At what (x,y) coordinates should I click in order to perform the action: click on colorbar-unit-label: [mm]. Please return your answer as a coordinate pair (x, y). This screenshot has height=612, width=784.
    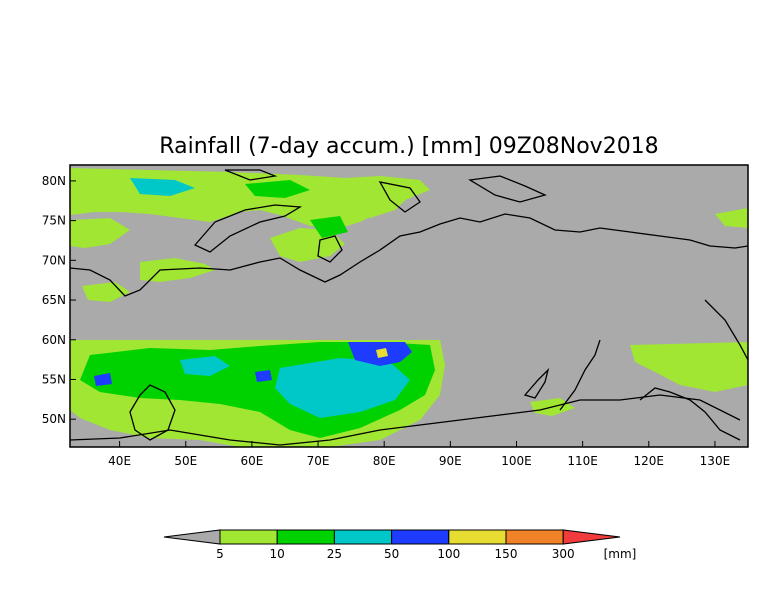
    Looking at the image, I should click on (620, 554).